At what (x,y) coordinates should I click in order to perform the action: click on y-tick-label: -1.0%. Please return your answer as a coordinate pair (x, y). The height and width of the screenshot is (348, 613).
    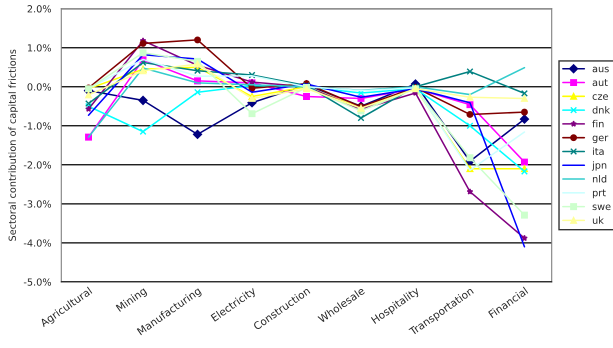
    Looking at the image, I should click on (38, 126).